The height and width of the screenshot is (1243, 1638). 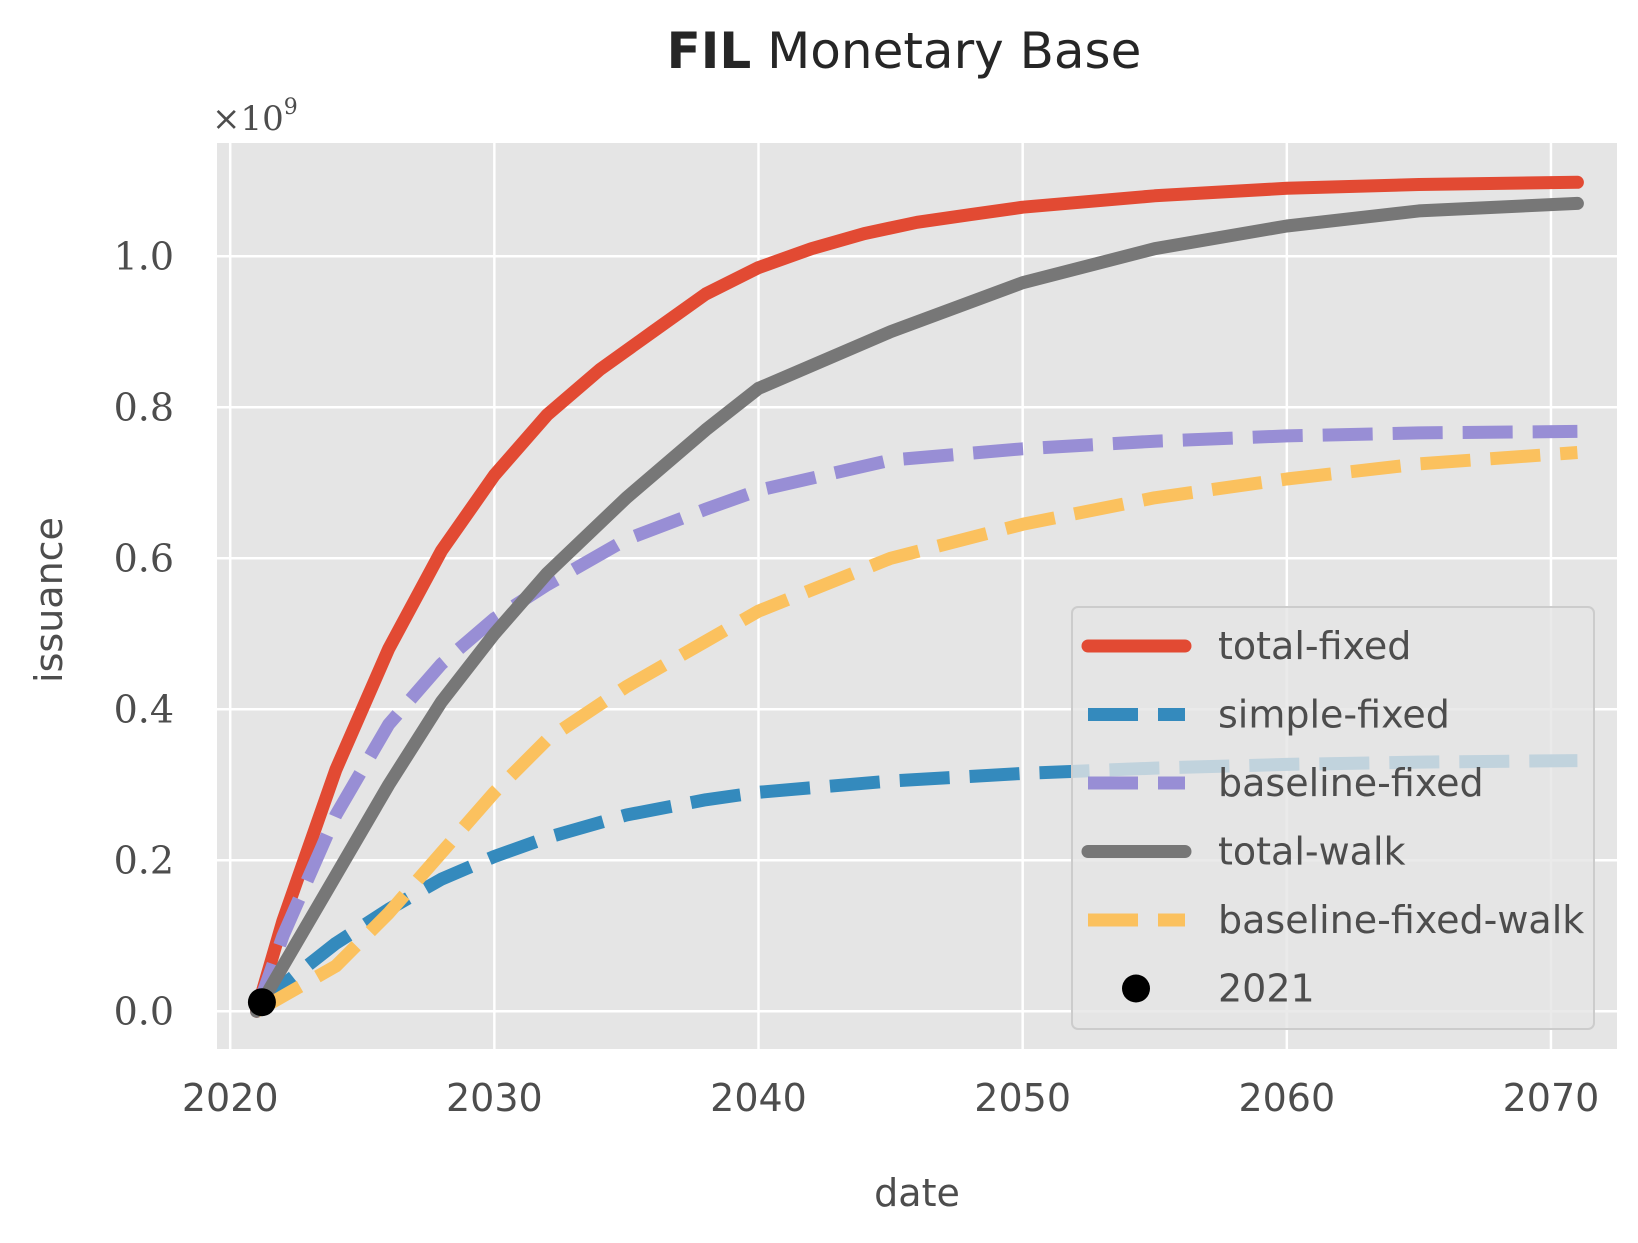 I want to click on y-multiplier-base: ×10, so click(x=248, y=119).